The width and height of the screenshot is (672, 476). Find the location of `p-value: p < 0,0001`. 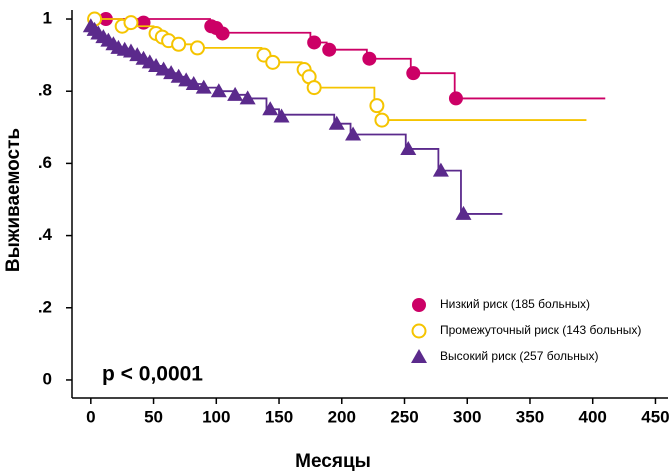

p-value: p < 0,0001 is located at coordinates (152, 374).